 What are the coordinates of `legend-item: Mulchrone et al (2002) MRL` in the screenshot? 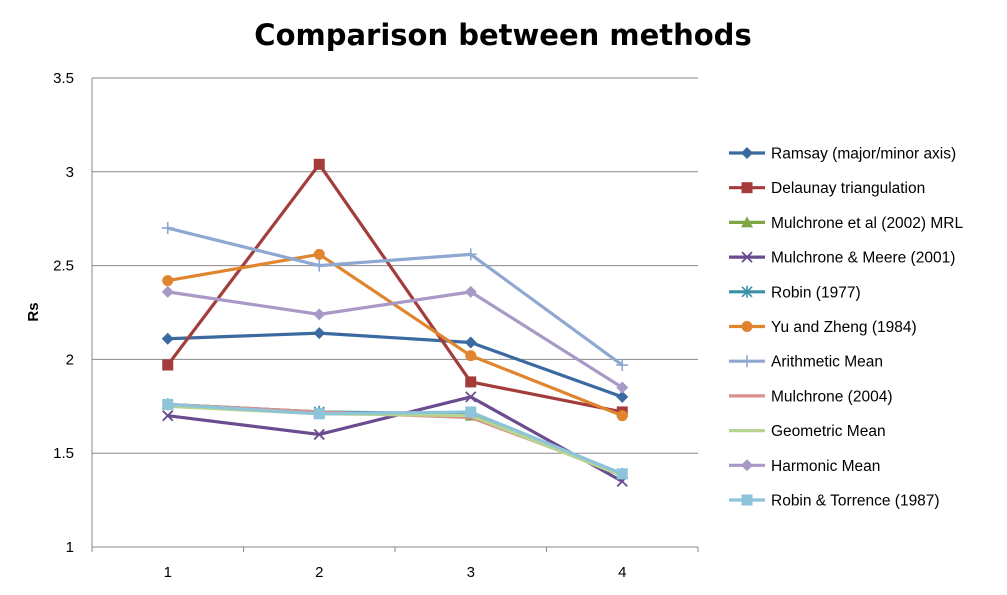 It's located at (846, 223).